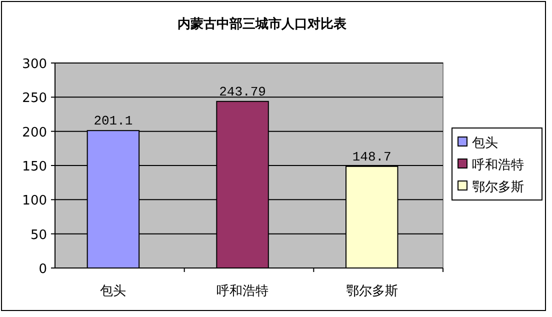 This screenshot has height=317, width=552. Describe the element at coordinates (38, 235) in the screenshot. I see `y-tick-label: 50` at that location.